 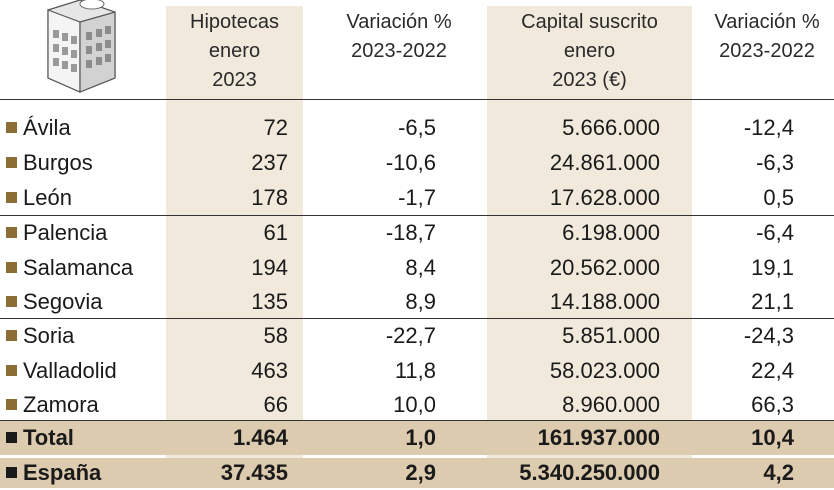 What do you see at coordinates (604, 162) in the screenshot?
I see `capital-cell: 24.861.000` at bounding box center [604, 162].